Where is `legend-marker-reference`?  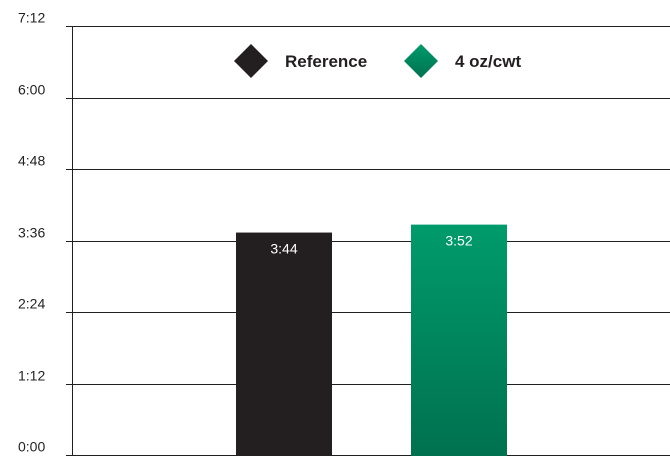 legend-marker-reference is located at coordinates (251, 61).